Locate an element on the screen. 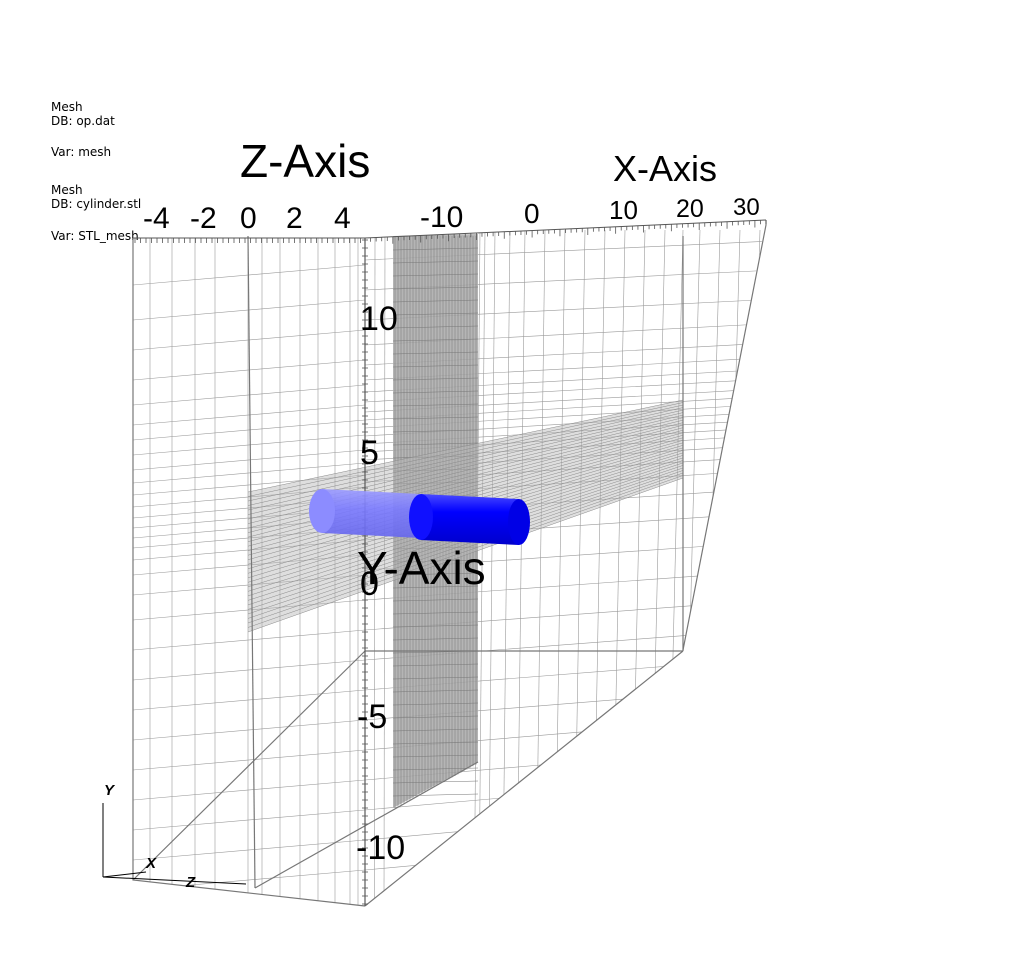 This screenshot has height=976, width=1024. x-tick-label: 10 is located at coordinates (623, 210).